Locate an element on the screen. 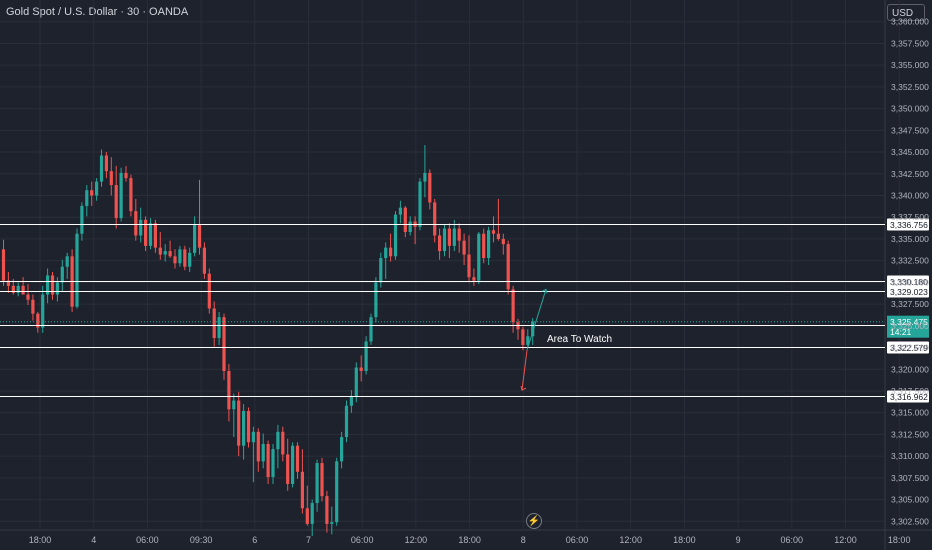 Image resolution: width=932 pixels, height=550 pixels. price-tick-label: 3,337.500 is located at coordinates (910, 217).